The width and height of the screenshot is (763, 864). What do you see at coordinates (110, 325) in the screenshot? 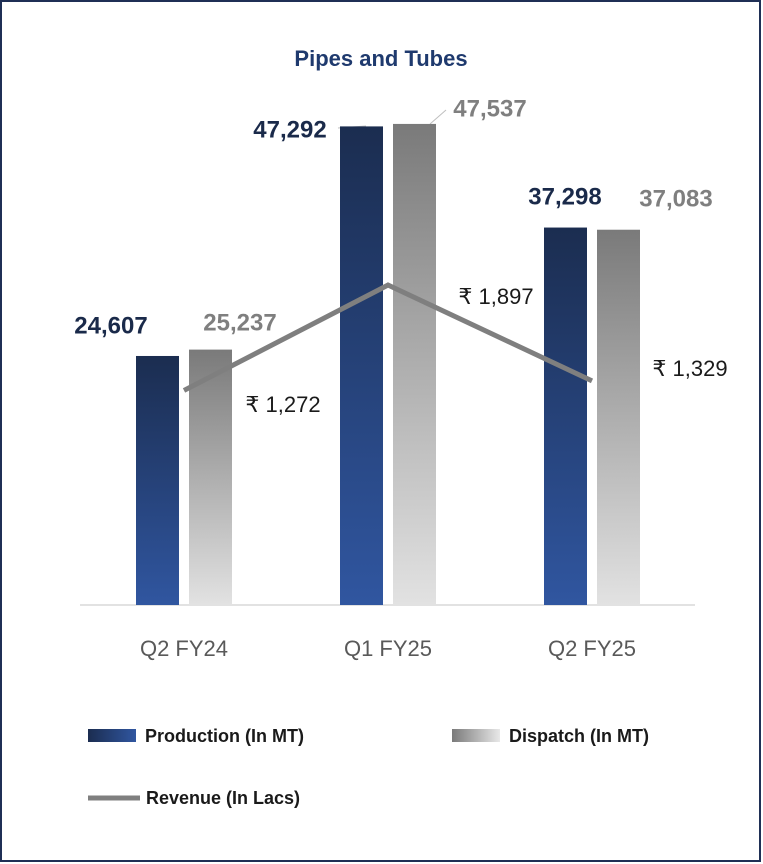
I see `data-label: 24,607` at bounding box center [110, 325].